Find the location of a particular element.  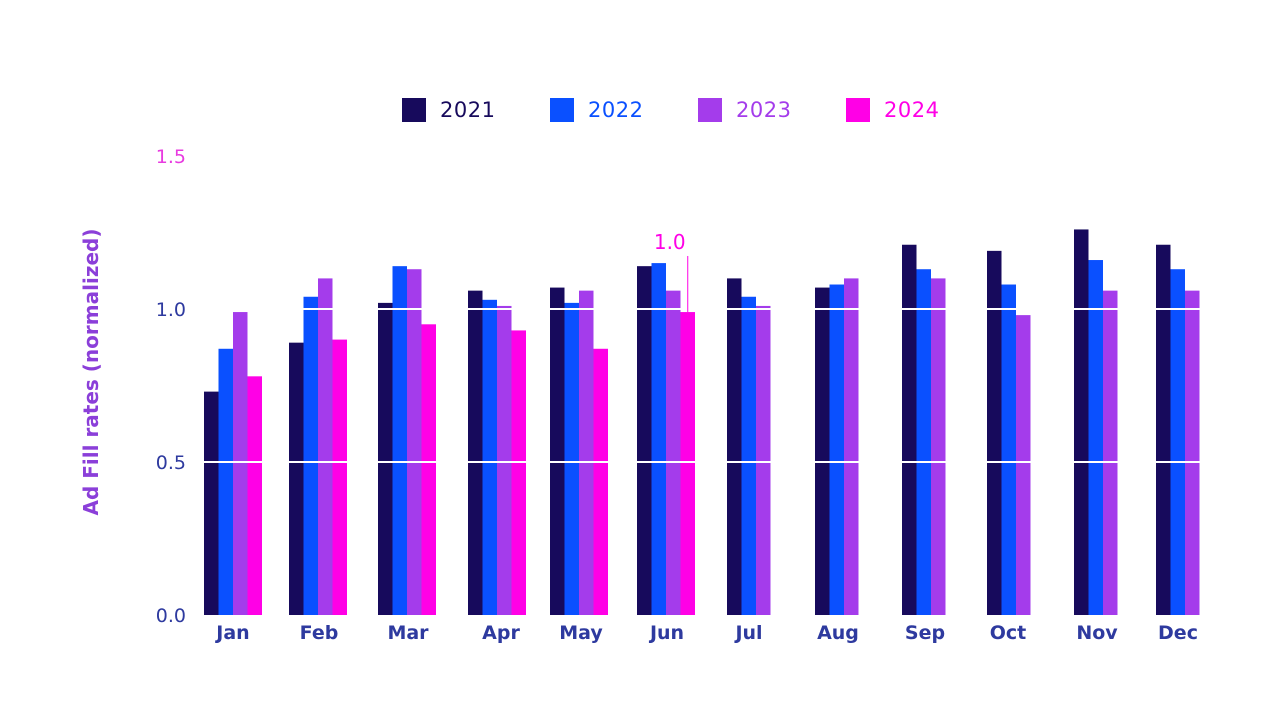

bar-apr-2021 is located at coordinates (475, 452).